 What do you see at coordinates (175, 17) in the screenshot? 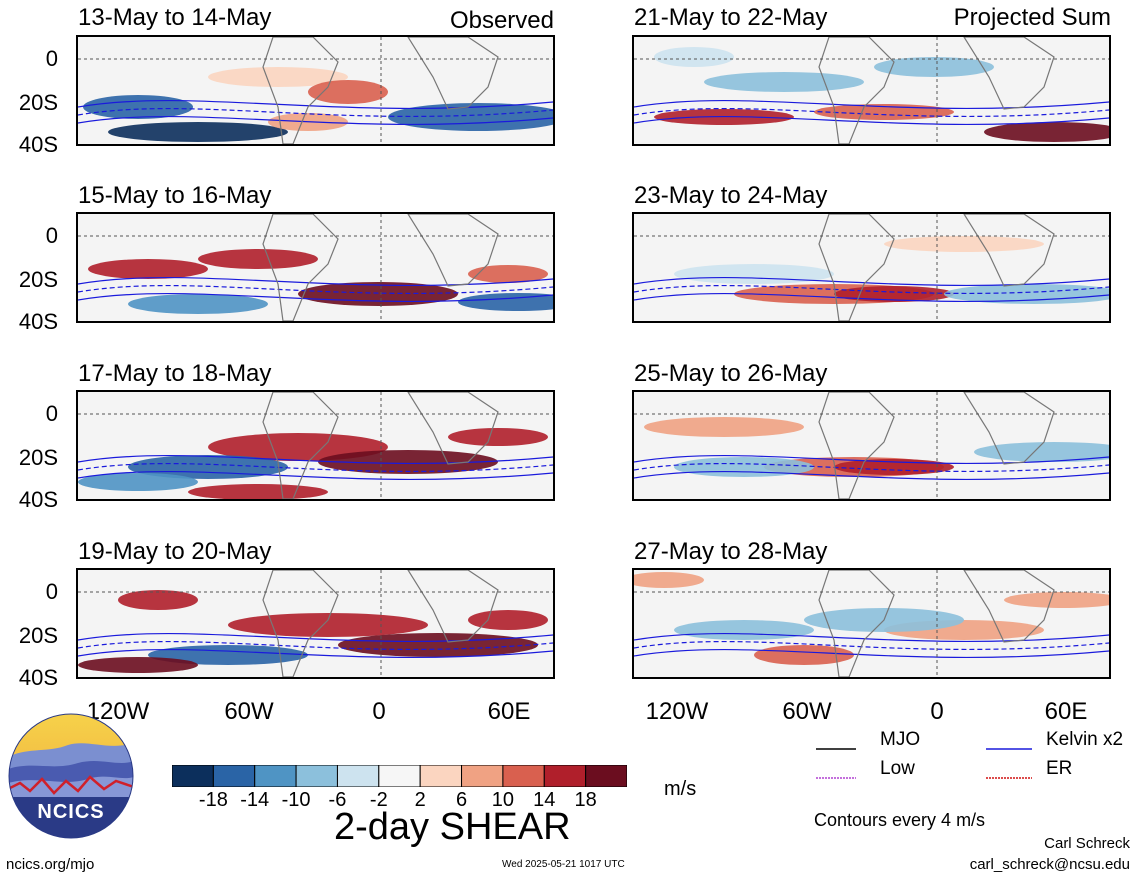
I see `panel-title: 13-May to 14-May` at bounding box center [175, 17].